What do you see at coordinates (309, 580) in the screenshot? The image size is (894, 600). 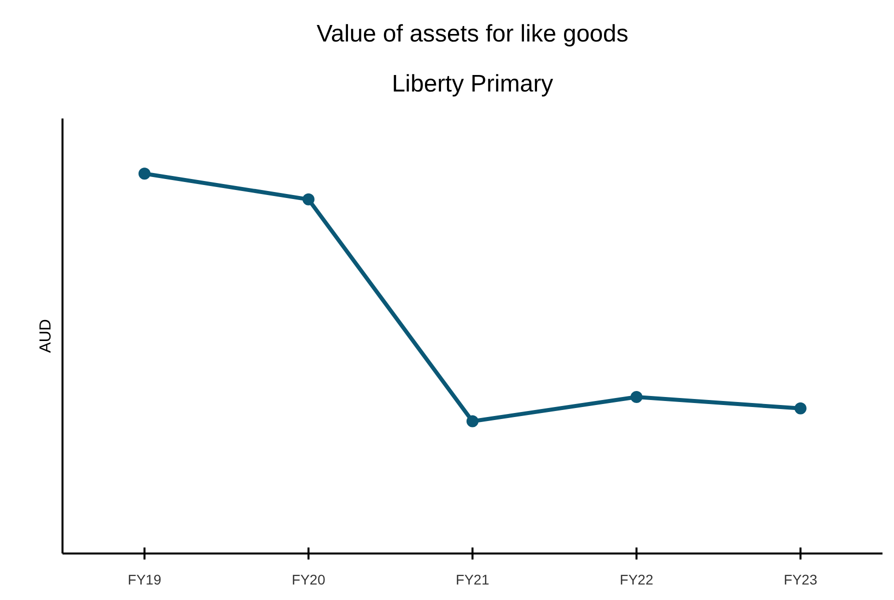 I see `x-tick-label: FY20` at bounding box center [309, 580].